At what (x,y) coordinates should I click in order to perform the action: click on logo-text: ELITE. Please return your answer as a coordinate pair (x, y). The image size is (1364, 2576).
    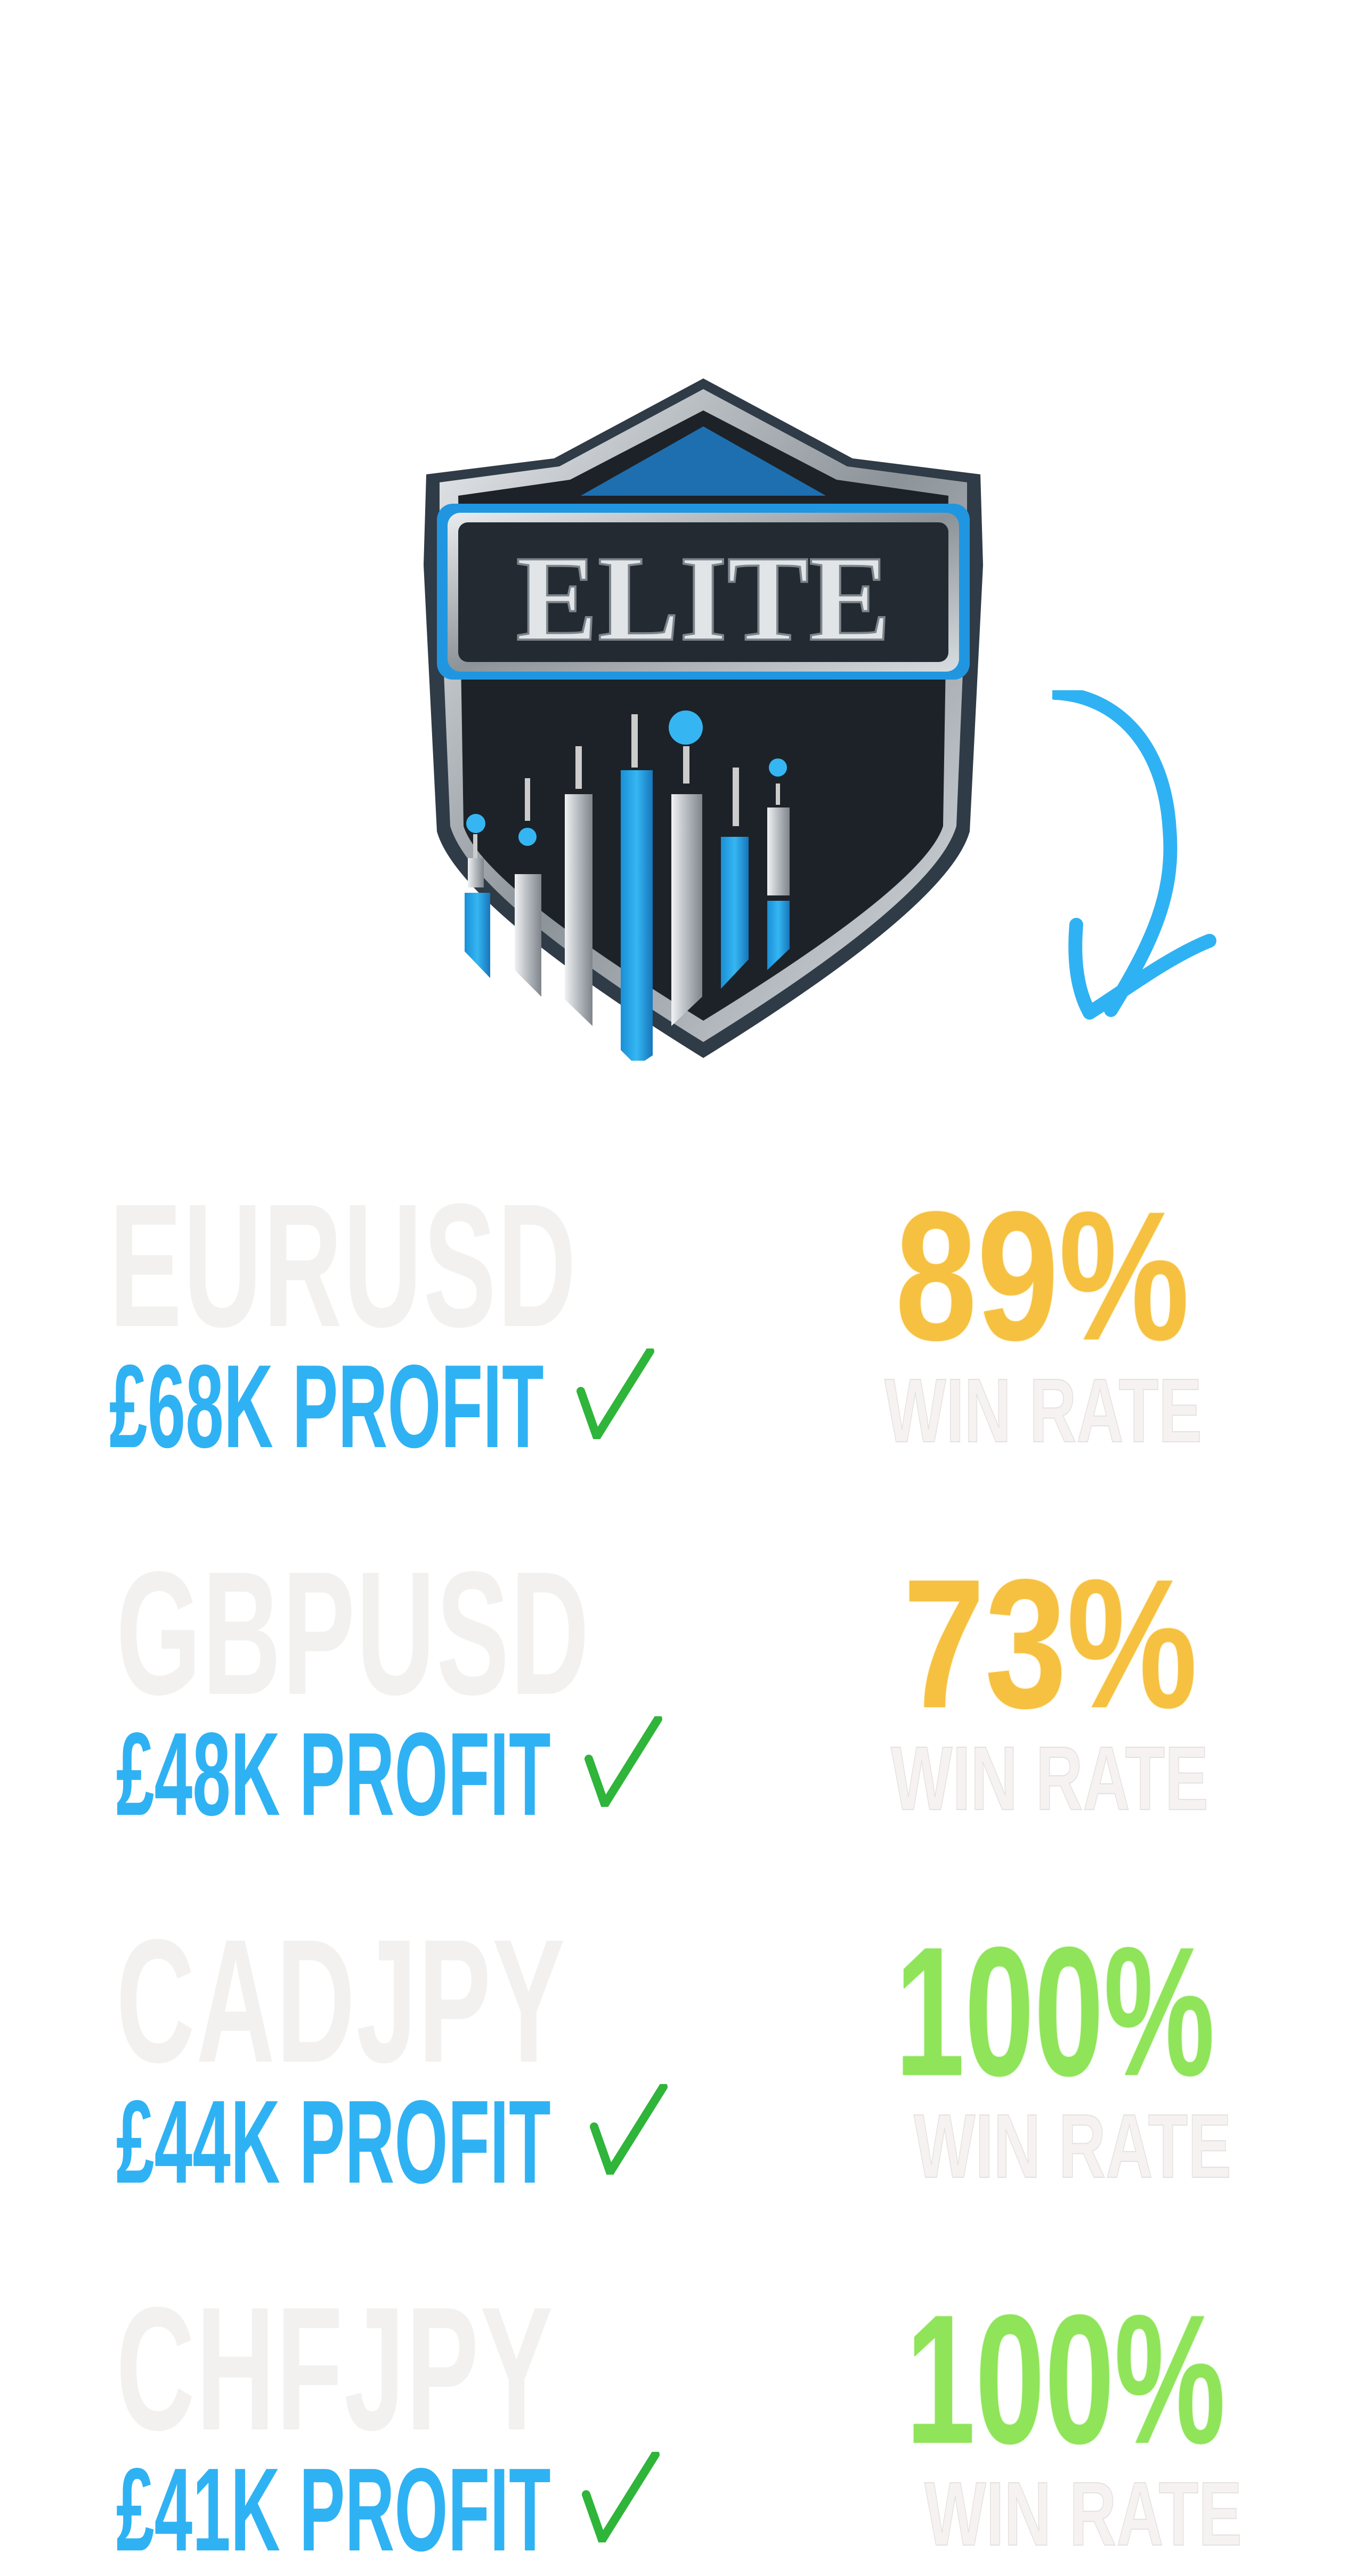
    Looking at the image, I should click on (703, 598).